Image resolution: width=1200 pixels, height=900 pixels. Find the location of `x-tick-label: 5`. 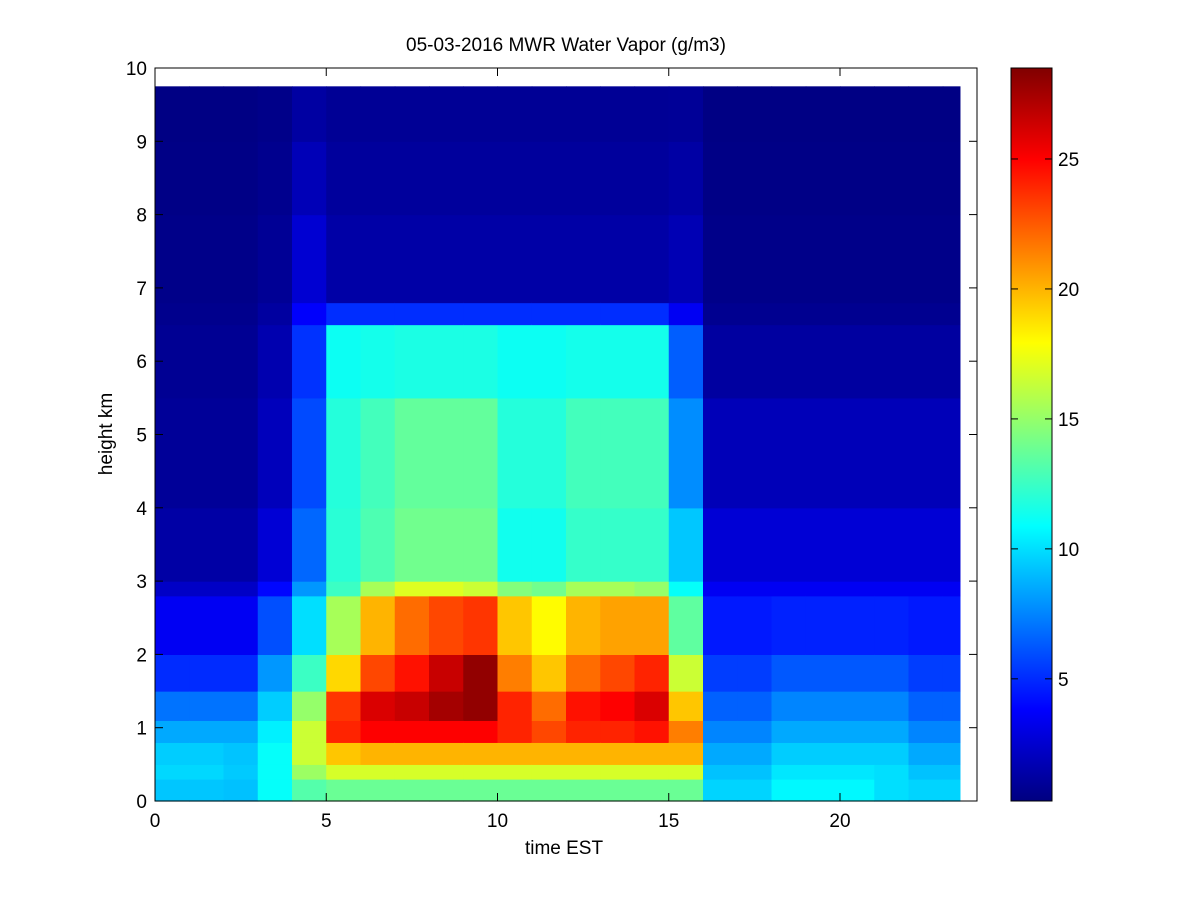

x-tick-label: 5 is located at coordinates (326, 821).